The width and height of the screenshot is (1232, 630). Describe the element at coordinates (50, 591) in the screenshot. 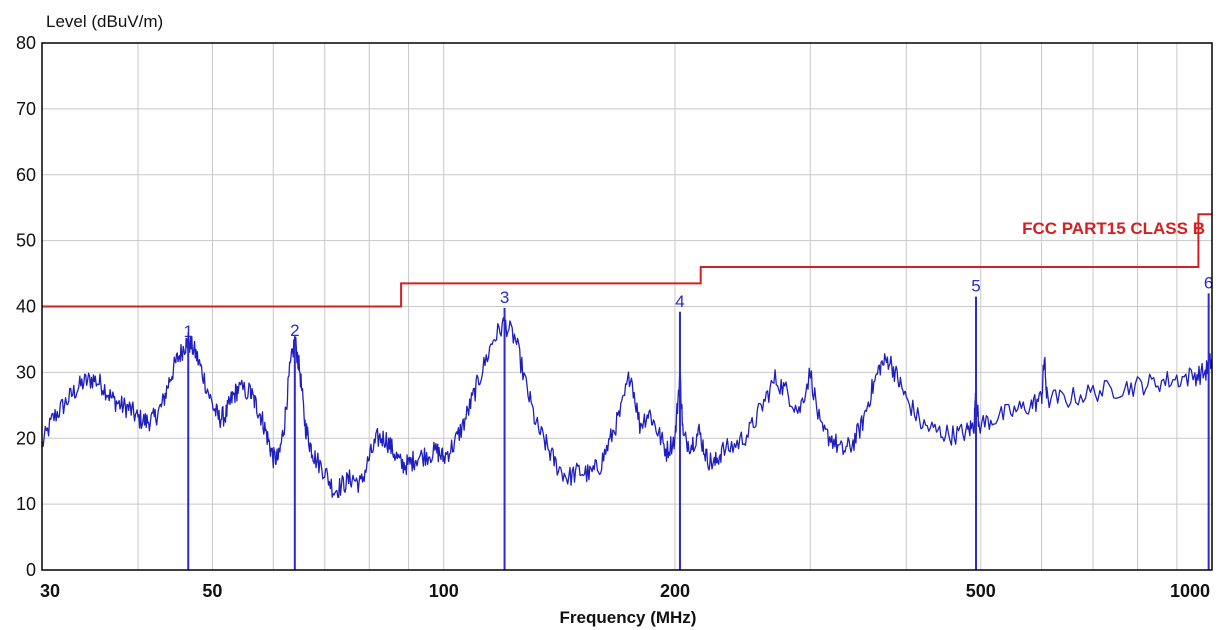

I see `x-tick-label: 30` at that location.